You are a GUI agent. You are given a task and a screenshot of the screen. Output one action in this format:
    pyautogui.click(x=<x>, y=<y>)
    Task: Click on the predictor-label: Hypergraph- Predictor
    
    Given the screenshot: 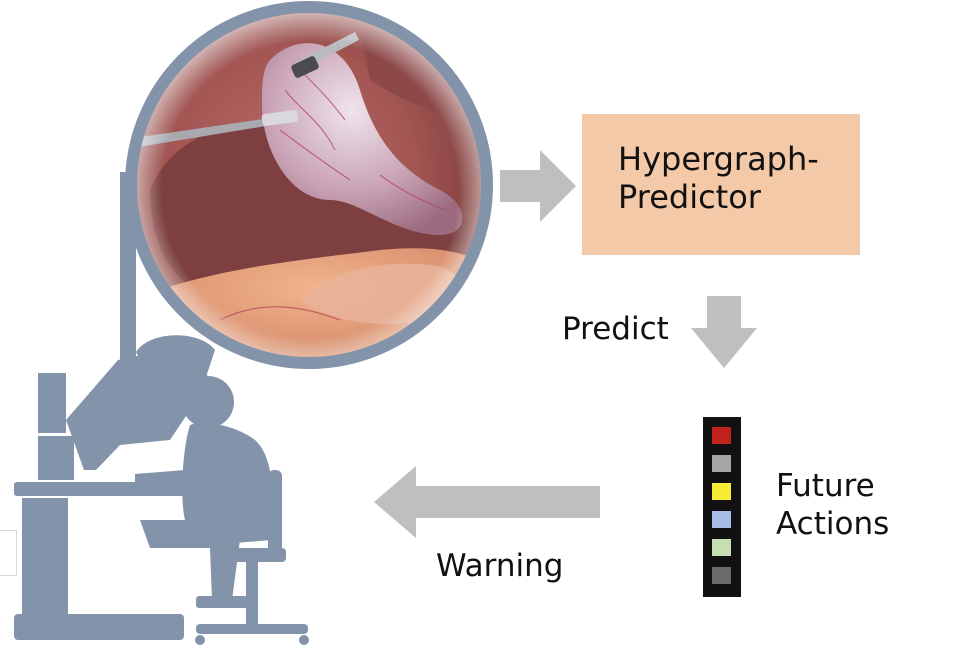 What is the action you would take?
    pyautogui.click(x=718, y=178)
    